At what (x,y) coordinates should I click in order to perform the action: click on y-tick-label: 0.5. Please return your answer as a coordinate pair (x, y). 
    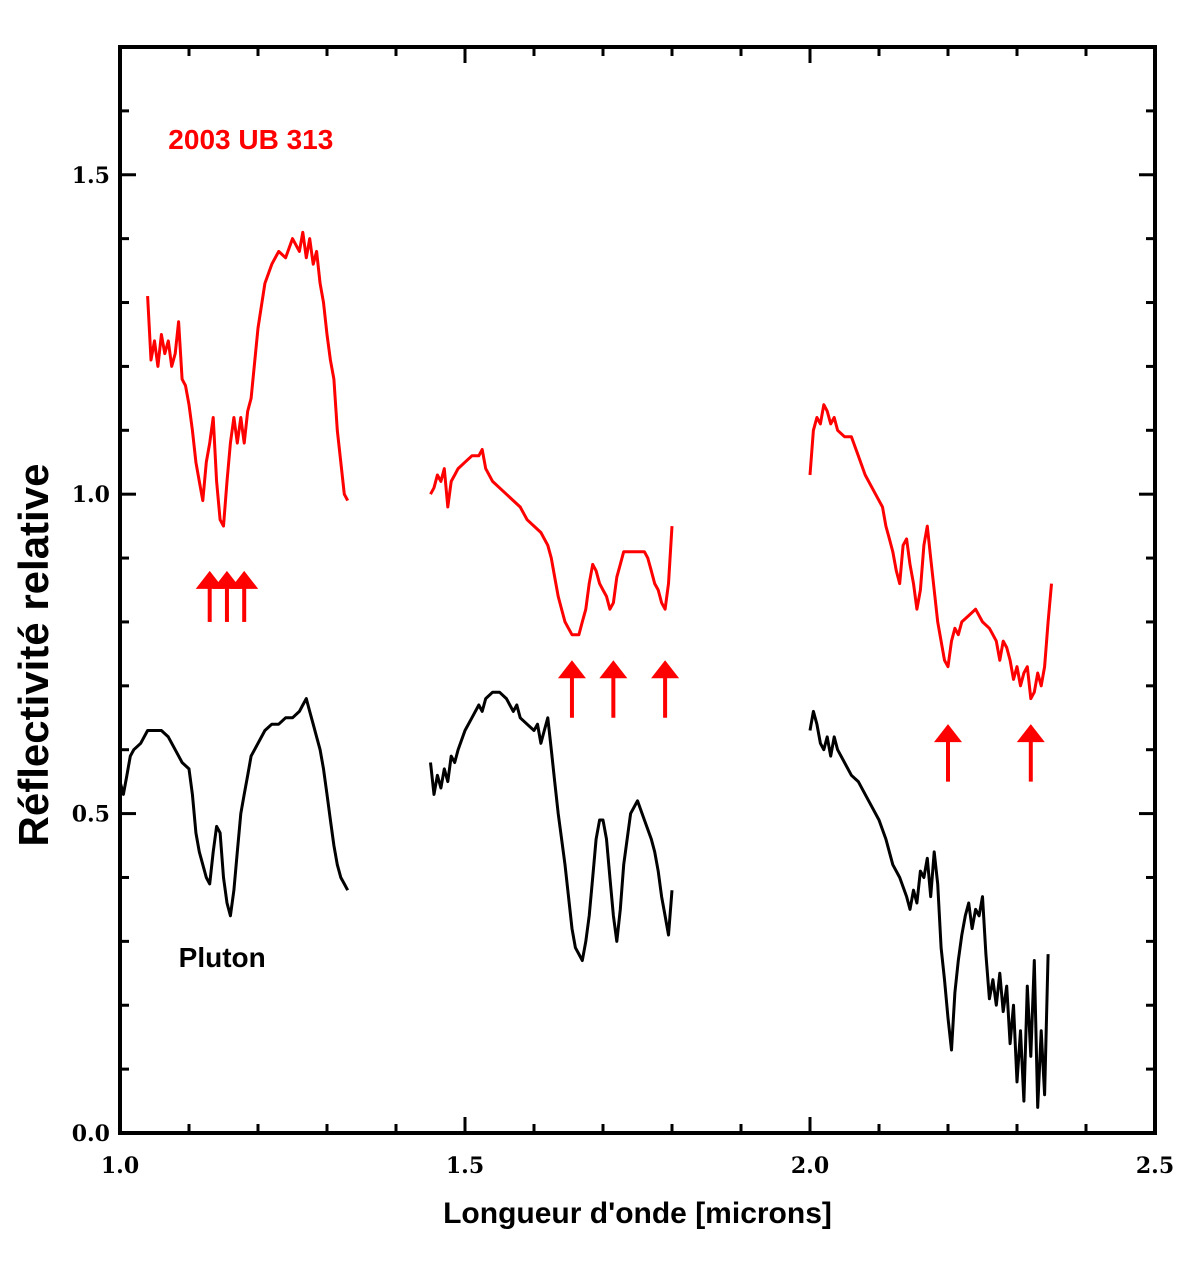
    Looking at the image, I should click on (91, 815).